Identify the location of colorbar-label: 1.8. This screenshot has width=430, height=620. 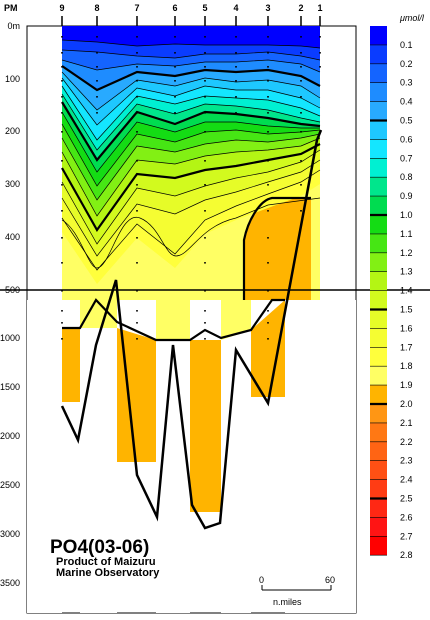
(406, 366).